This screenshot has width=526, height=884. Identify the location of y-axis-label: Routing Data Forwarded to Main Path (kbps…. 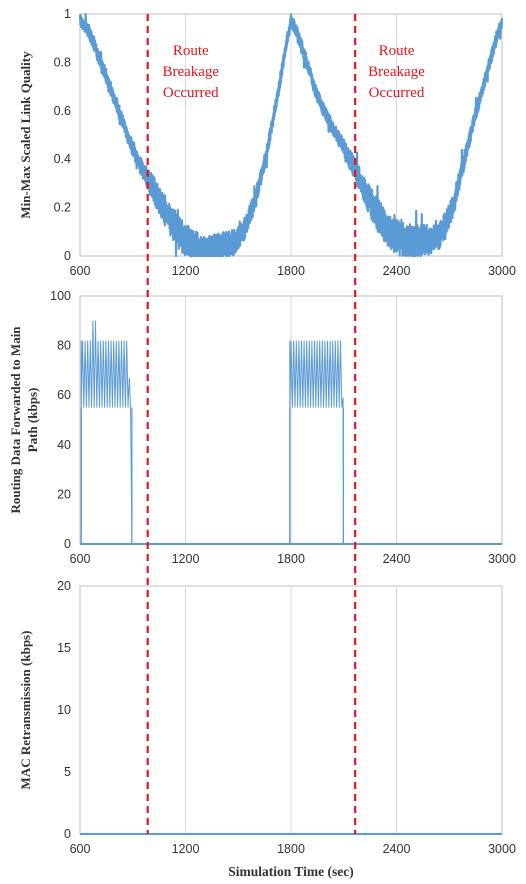
(24, 420).